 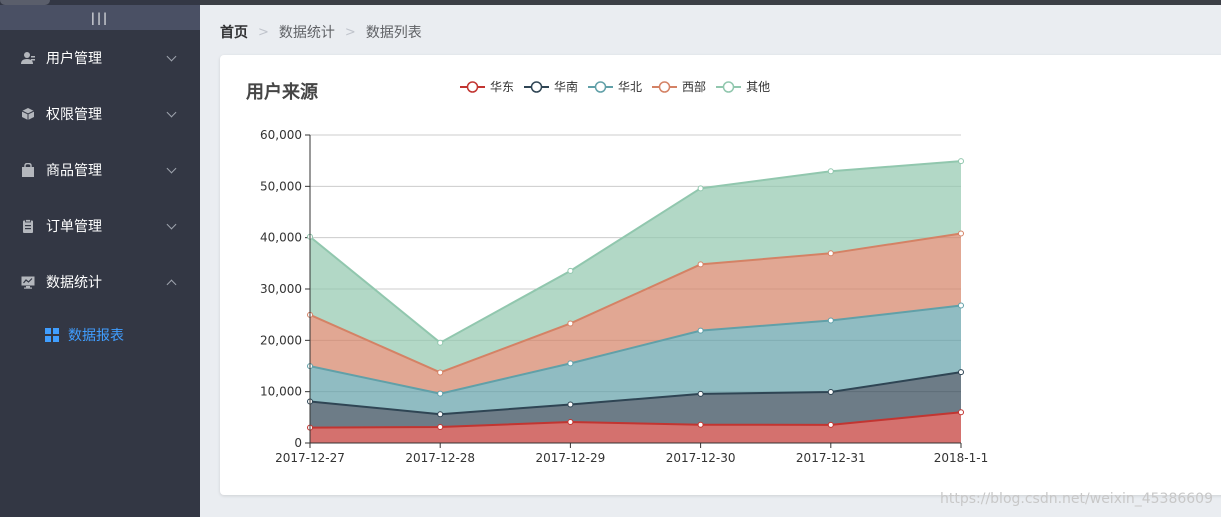 What do you see at coordinates (52, 335) in the screenshot?
I see `grid-icon` at bounding box center [52, 335].